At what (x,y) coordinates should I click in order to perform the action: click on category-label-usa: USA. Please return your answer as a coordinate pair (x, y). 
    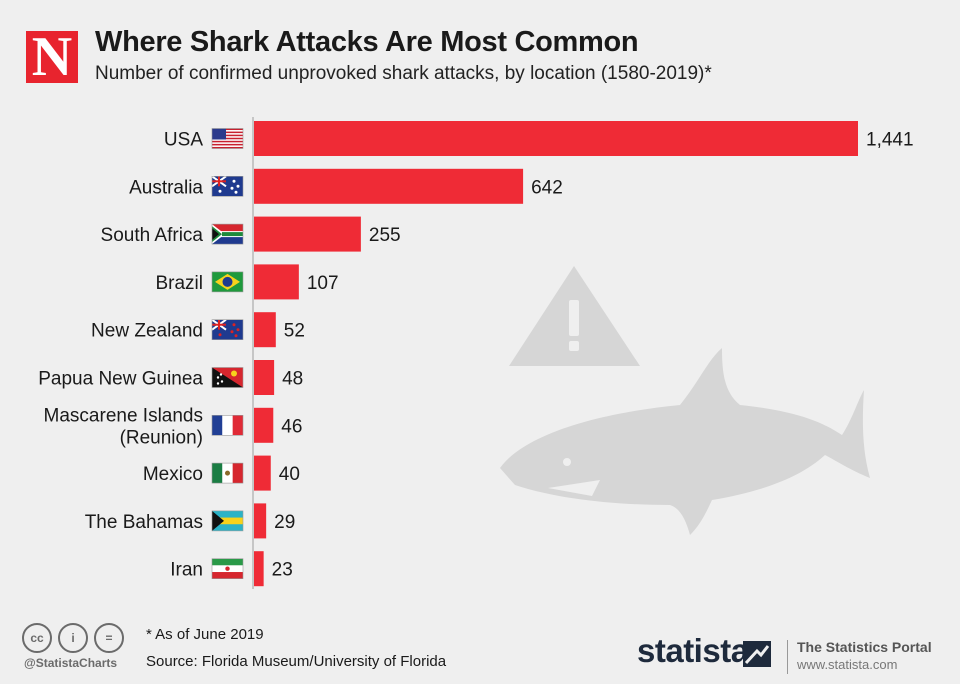
    Looking at the image, I should click on (183, 140).